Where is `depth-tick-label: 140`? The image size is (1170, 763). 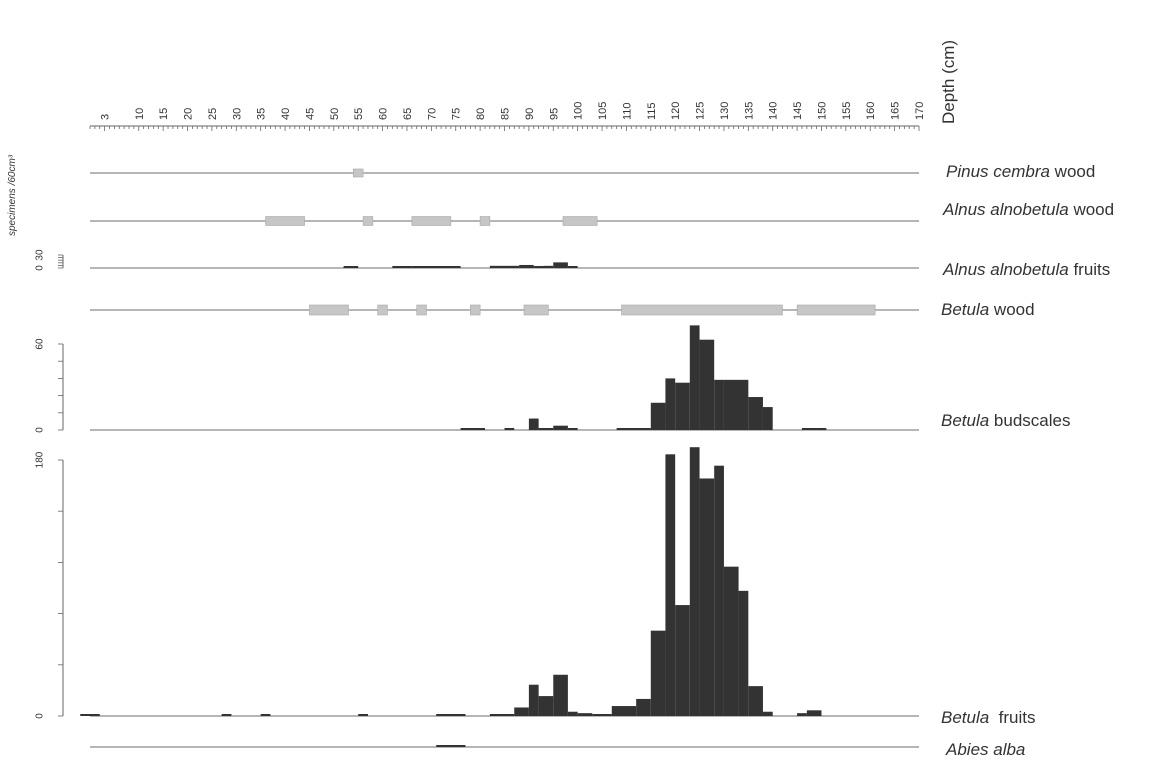
depth-tick-label: 140 is located at coordinates (774, 111).